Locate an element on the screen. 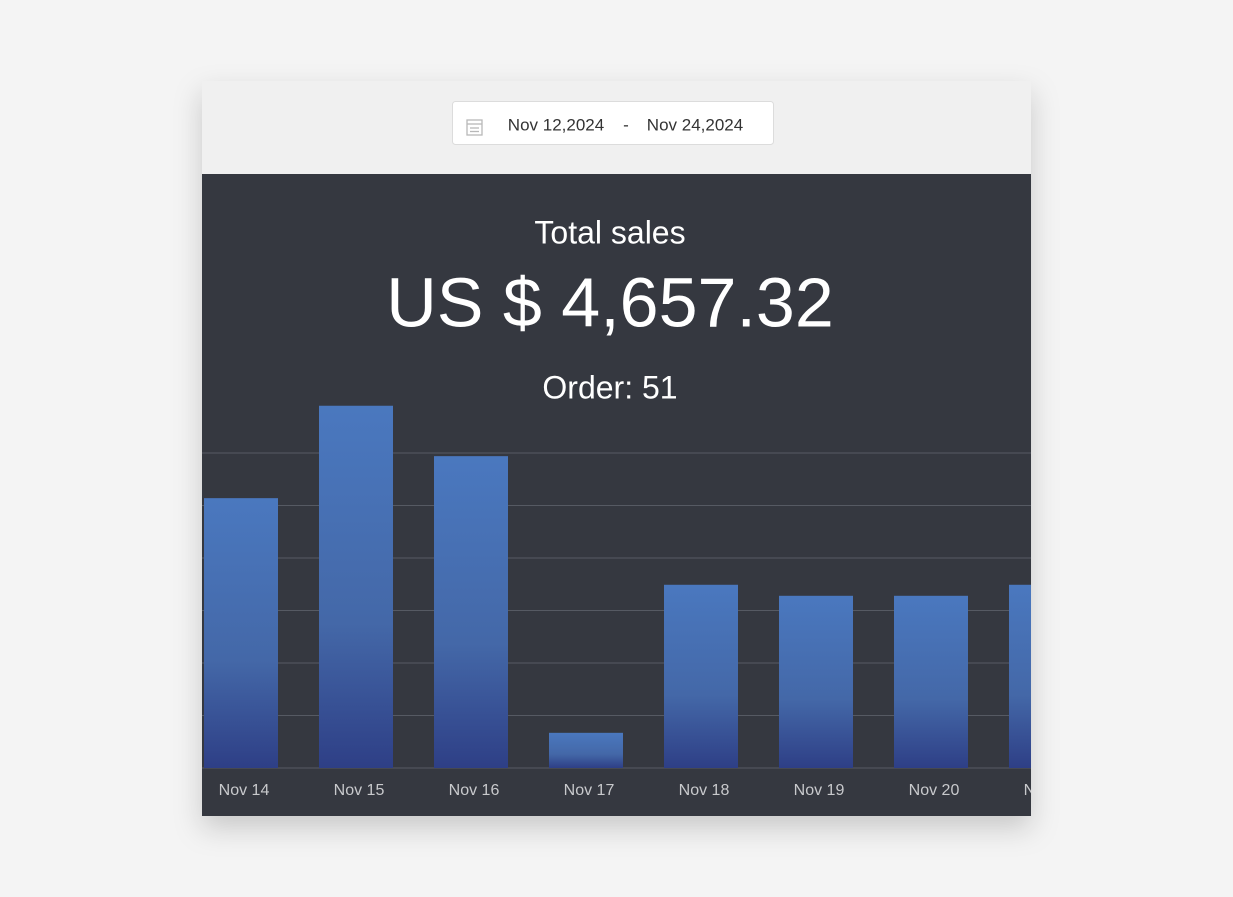  x-tick-label: Nov 19 is located at coordinates (819, 790).